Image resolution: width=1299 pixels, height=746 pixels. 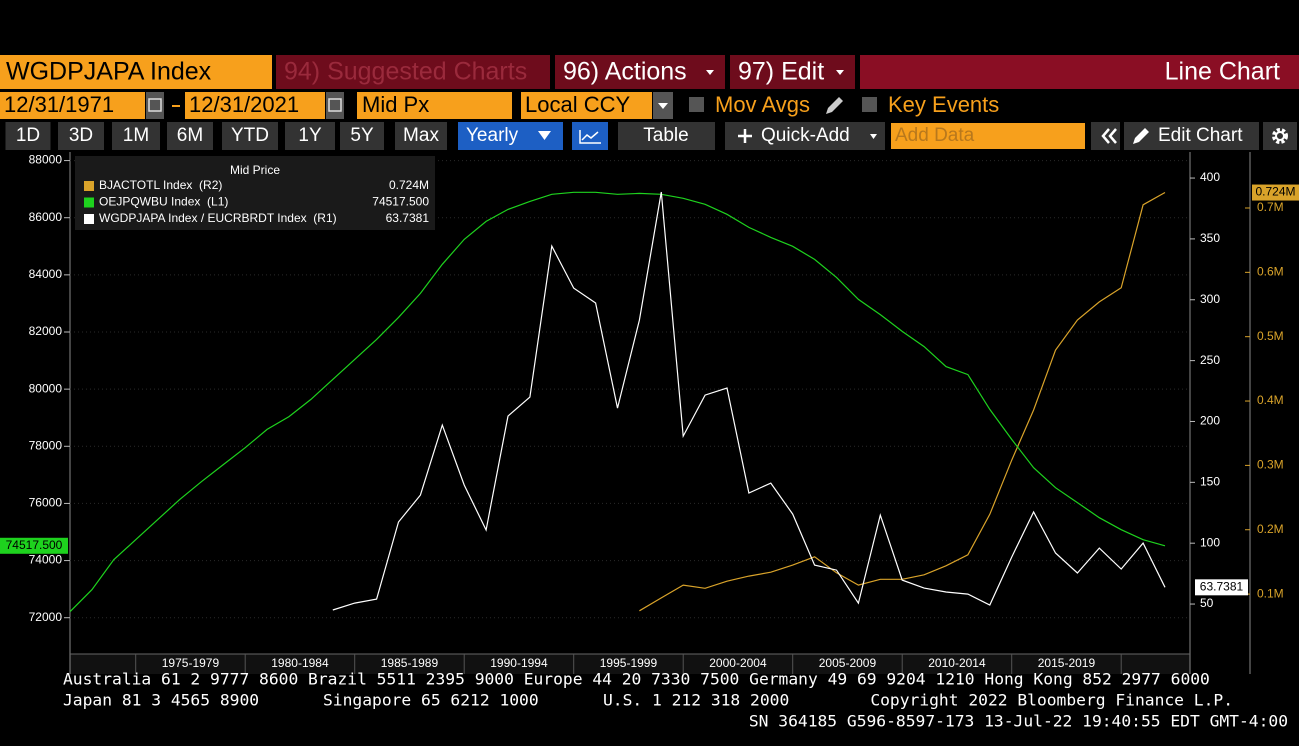 I want to click on edit-chart-button, so click(x=1191, y=136).